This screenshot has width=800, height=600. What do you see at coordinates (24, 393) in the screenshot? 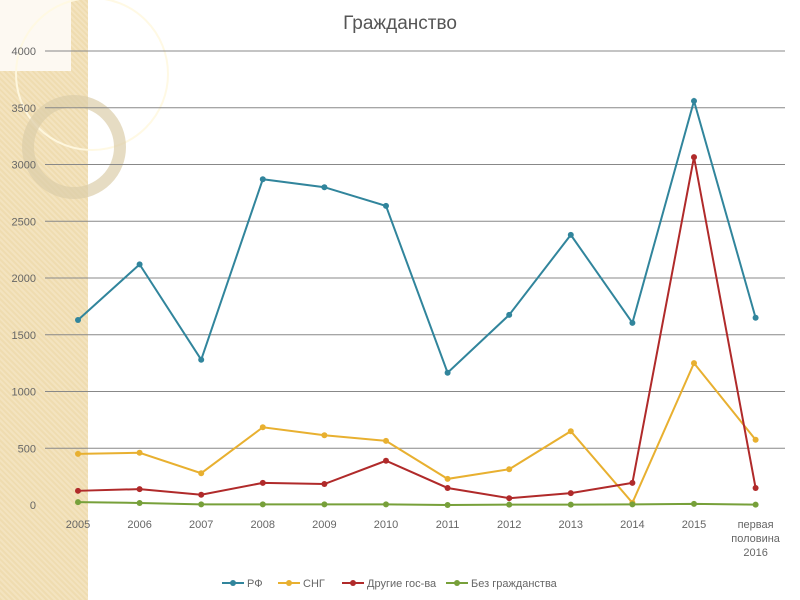
I see `y-tick-label: 1000` at bounding box center [24, 393].